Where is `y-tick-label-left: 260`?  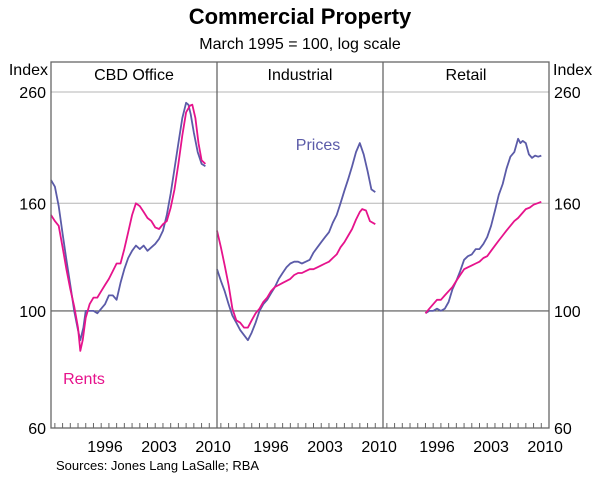 y-tick-label-left: 260 is located at coordinates (32, 93).